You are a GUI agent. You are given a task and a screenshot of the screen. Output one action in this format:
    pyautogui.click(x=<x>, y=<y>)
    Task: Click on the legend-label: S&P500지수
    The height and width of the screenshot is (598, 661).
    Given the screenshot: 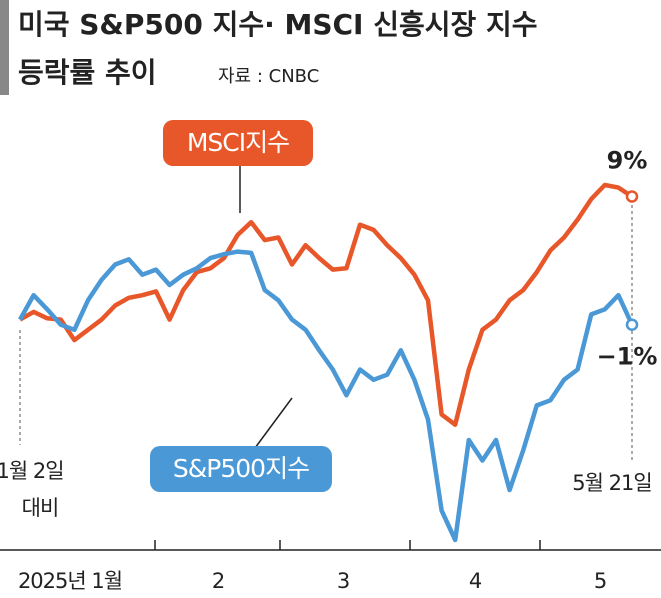 What is the action you would take?
    pyautogui.click(x=241, y=468)
    